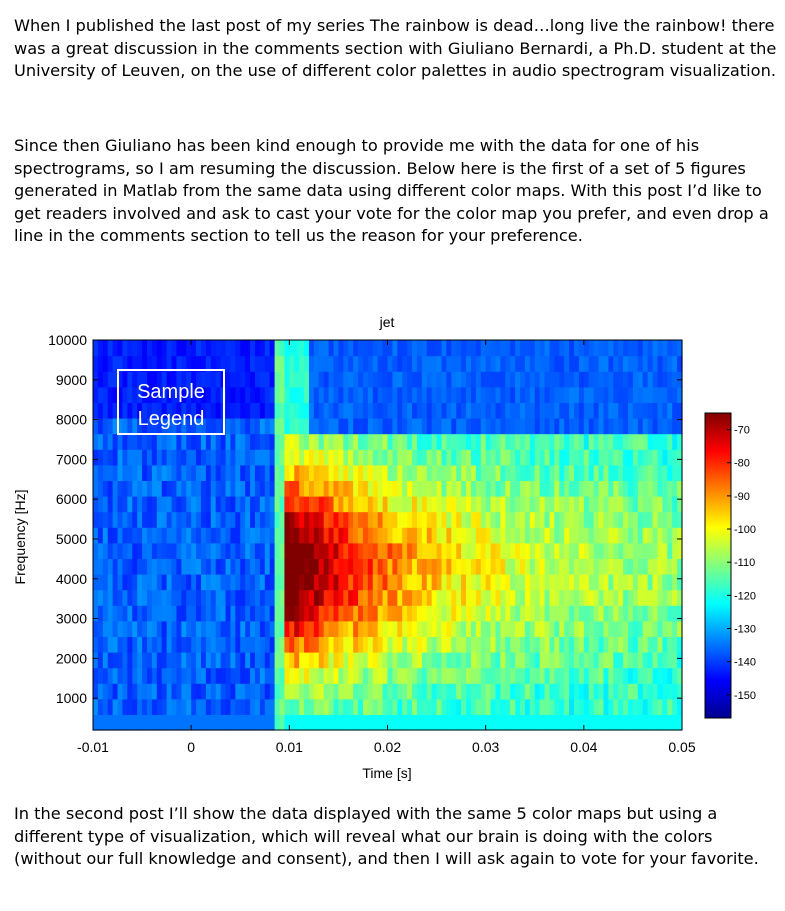 The height and width of the screenshot is (911, 785). I want to click on chart-title: jet, so click(387, 322).